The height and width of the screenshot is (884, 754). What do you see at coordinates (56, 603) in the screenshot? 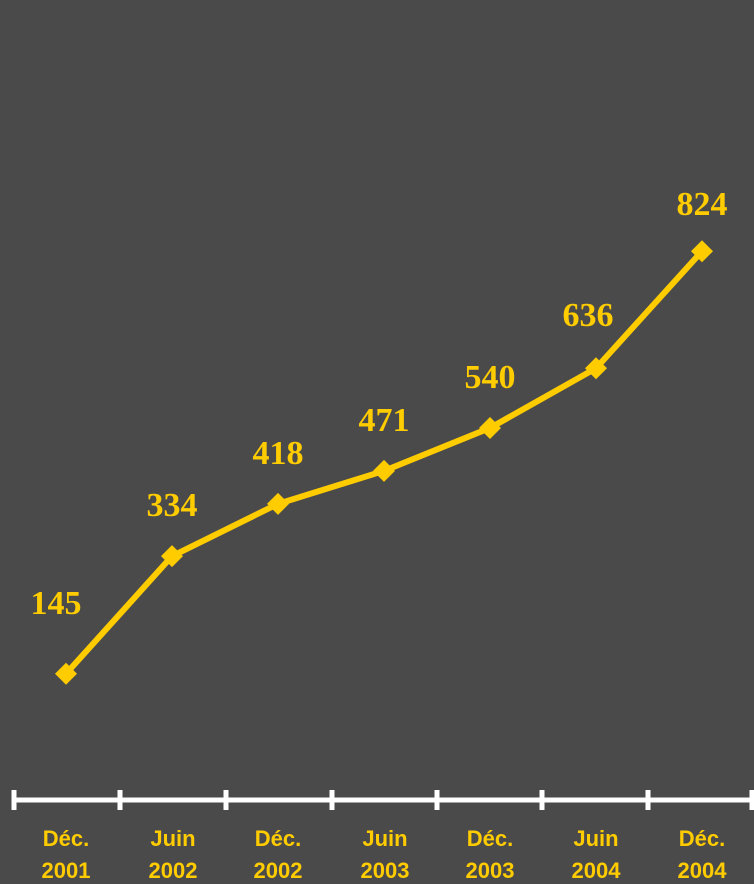
I see `data-label: 145` at bounding box center [56, 603].